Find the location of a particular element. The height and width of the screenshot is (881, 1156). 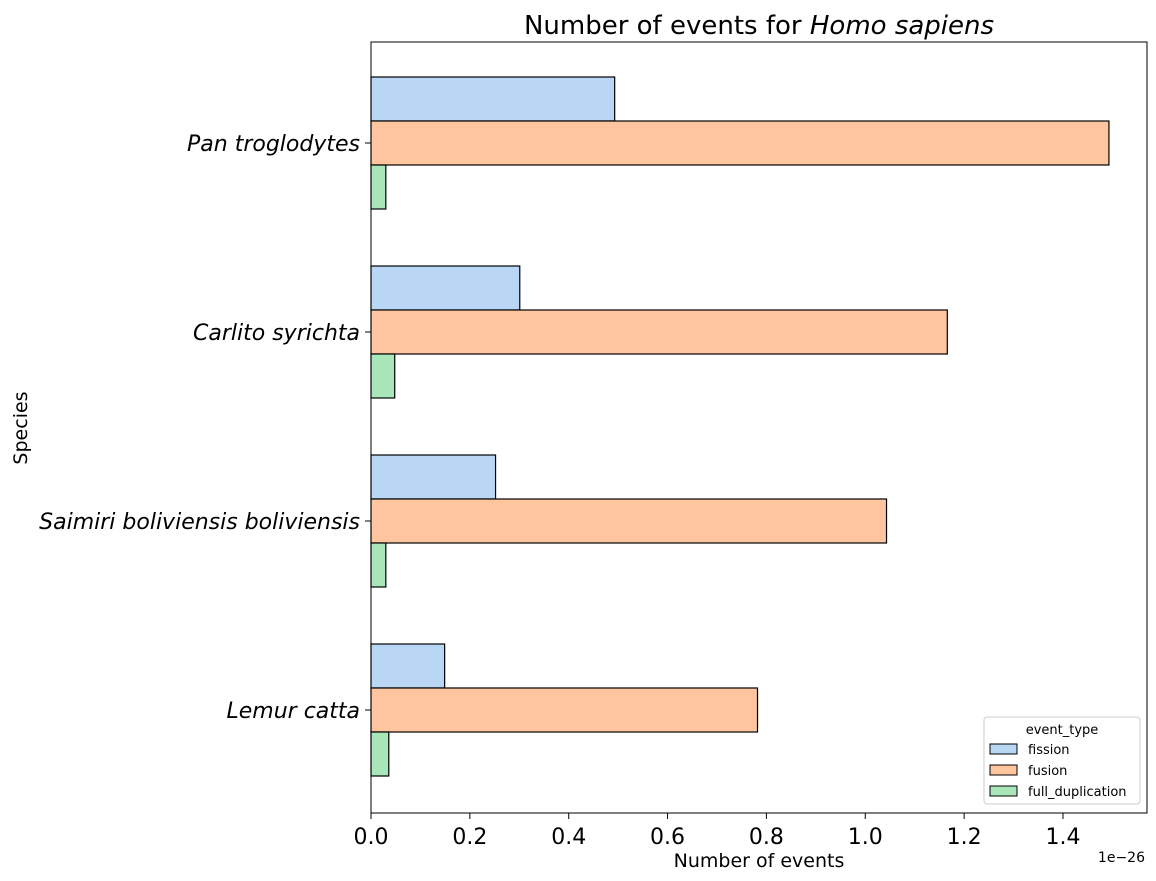

y-category-label: Lemur catta is located at coordinates (293, 711).